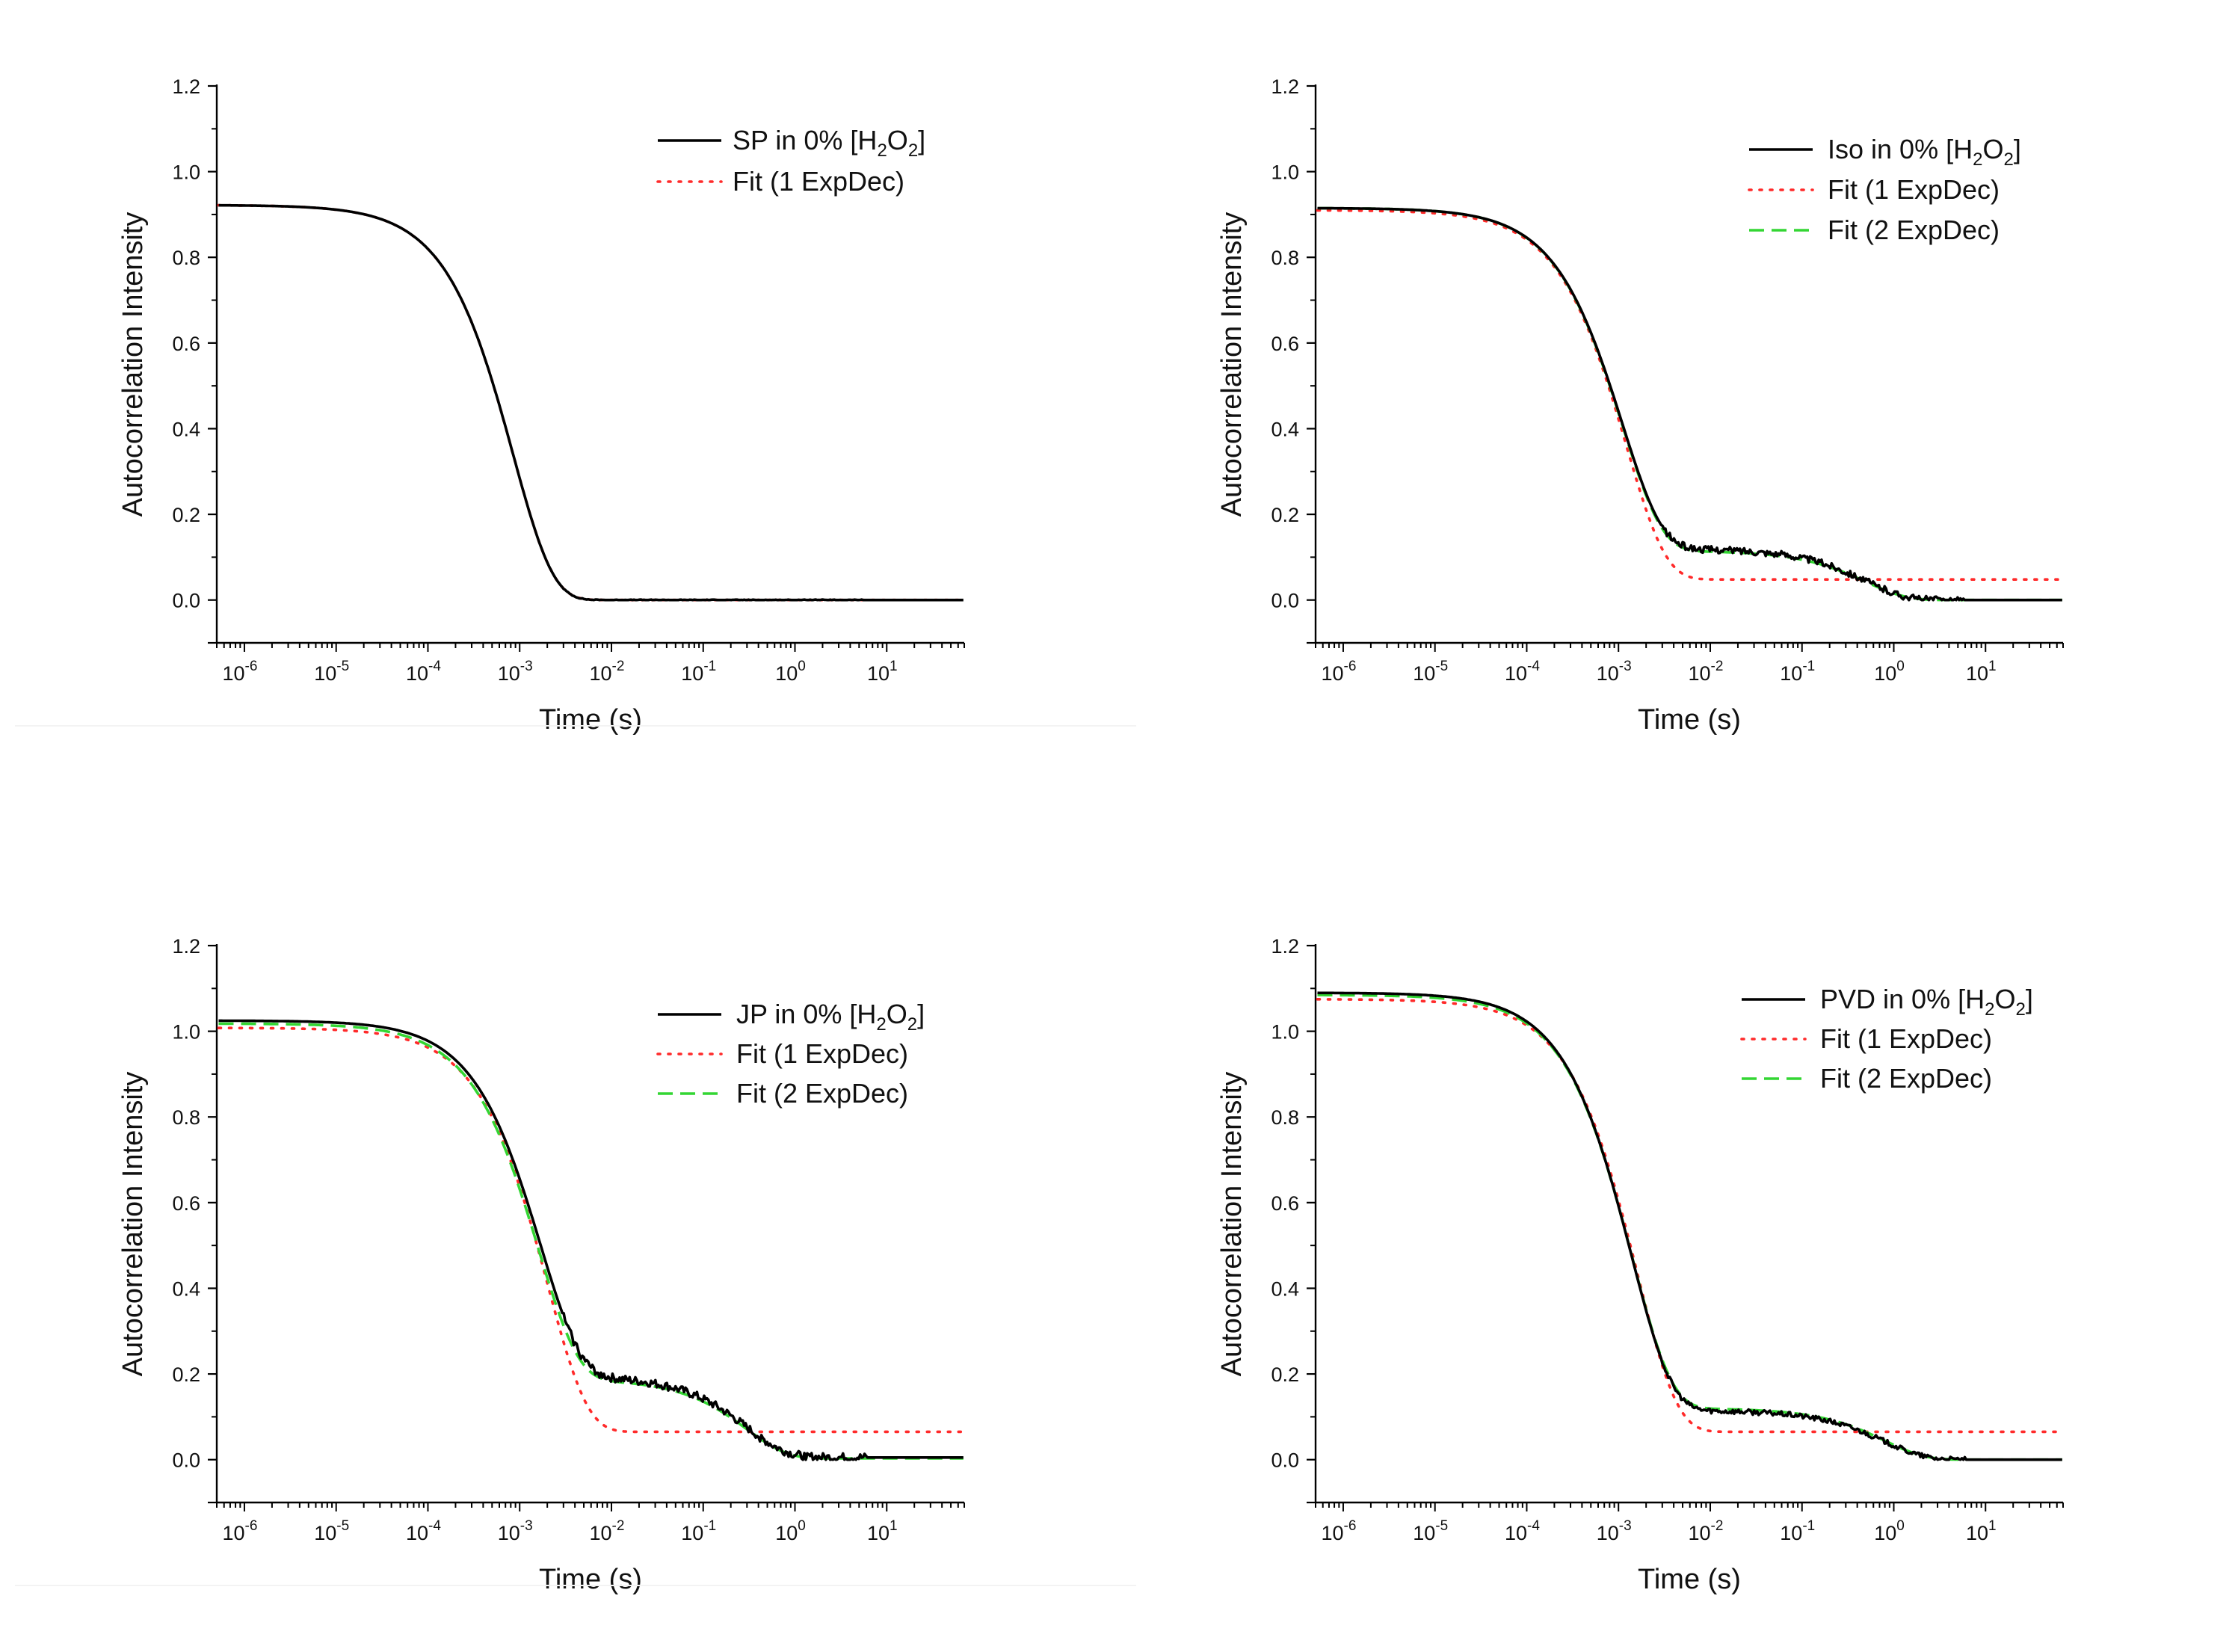 Image resolution: width=2235 pixels, height=1652 pixels. What do you see at coordinates (829, 143) in the screenshot?
I see `legend-label: SP in 0% [H2O2]` at bounding box center [829, 143].